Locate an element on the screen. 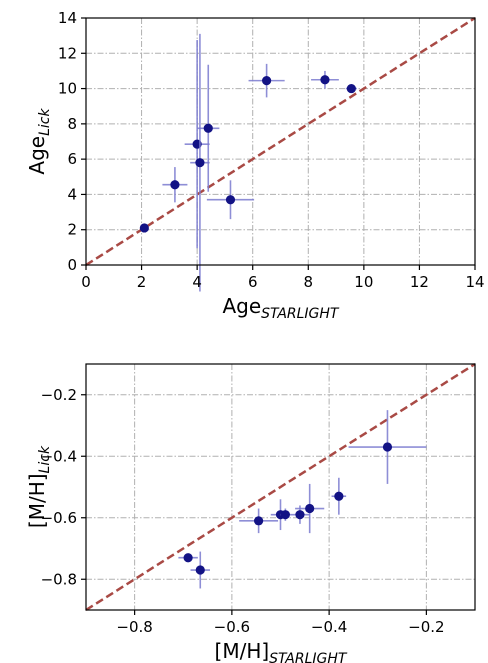 The image size is (488, 663). age-y-tick-label: 12 is located at coordinates (67, 53).